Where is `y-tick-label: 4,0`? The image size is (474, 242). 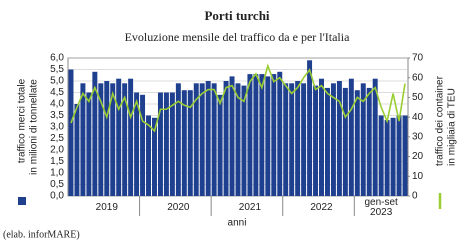 y-tick-label: 4,0 is located at coordinates (57, 104).